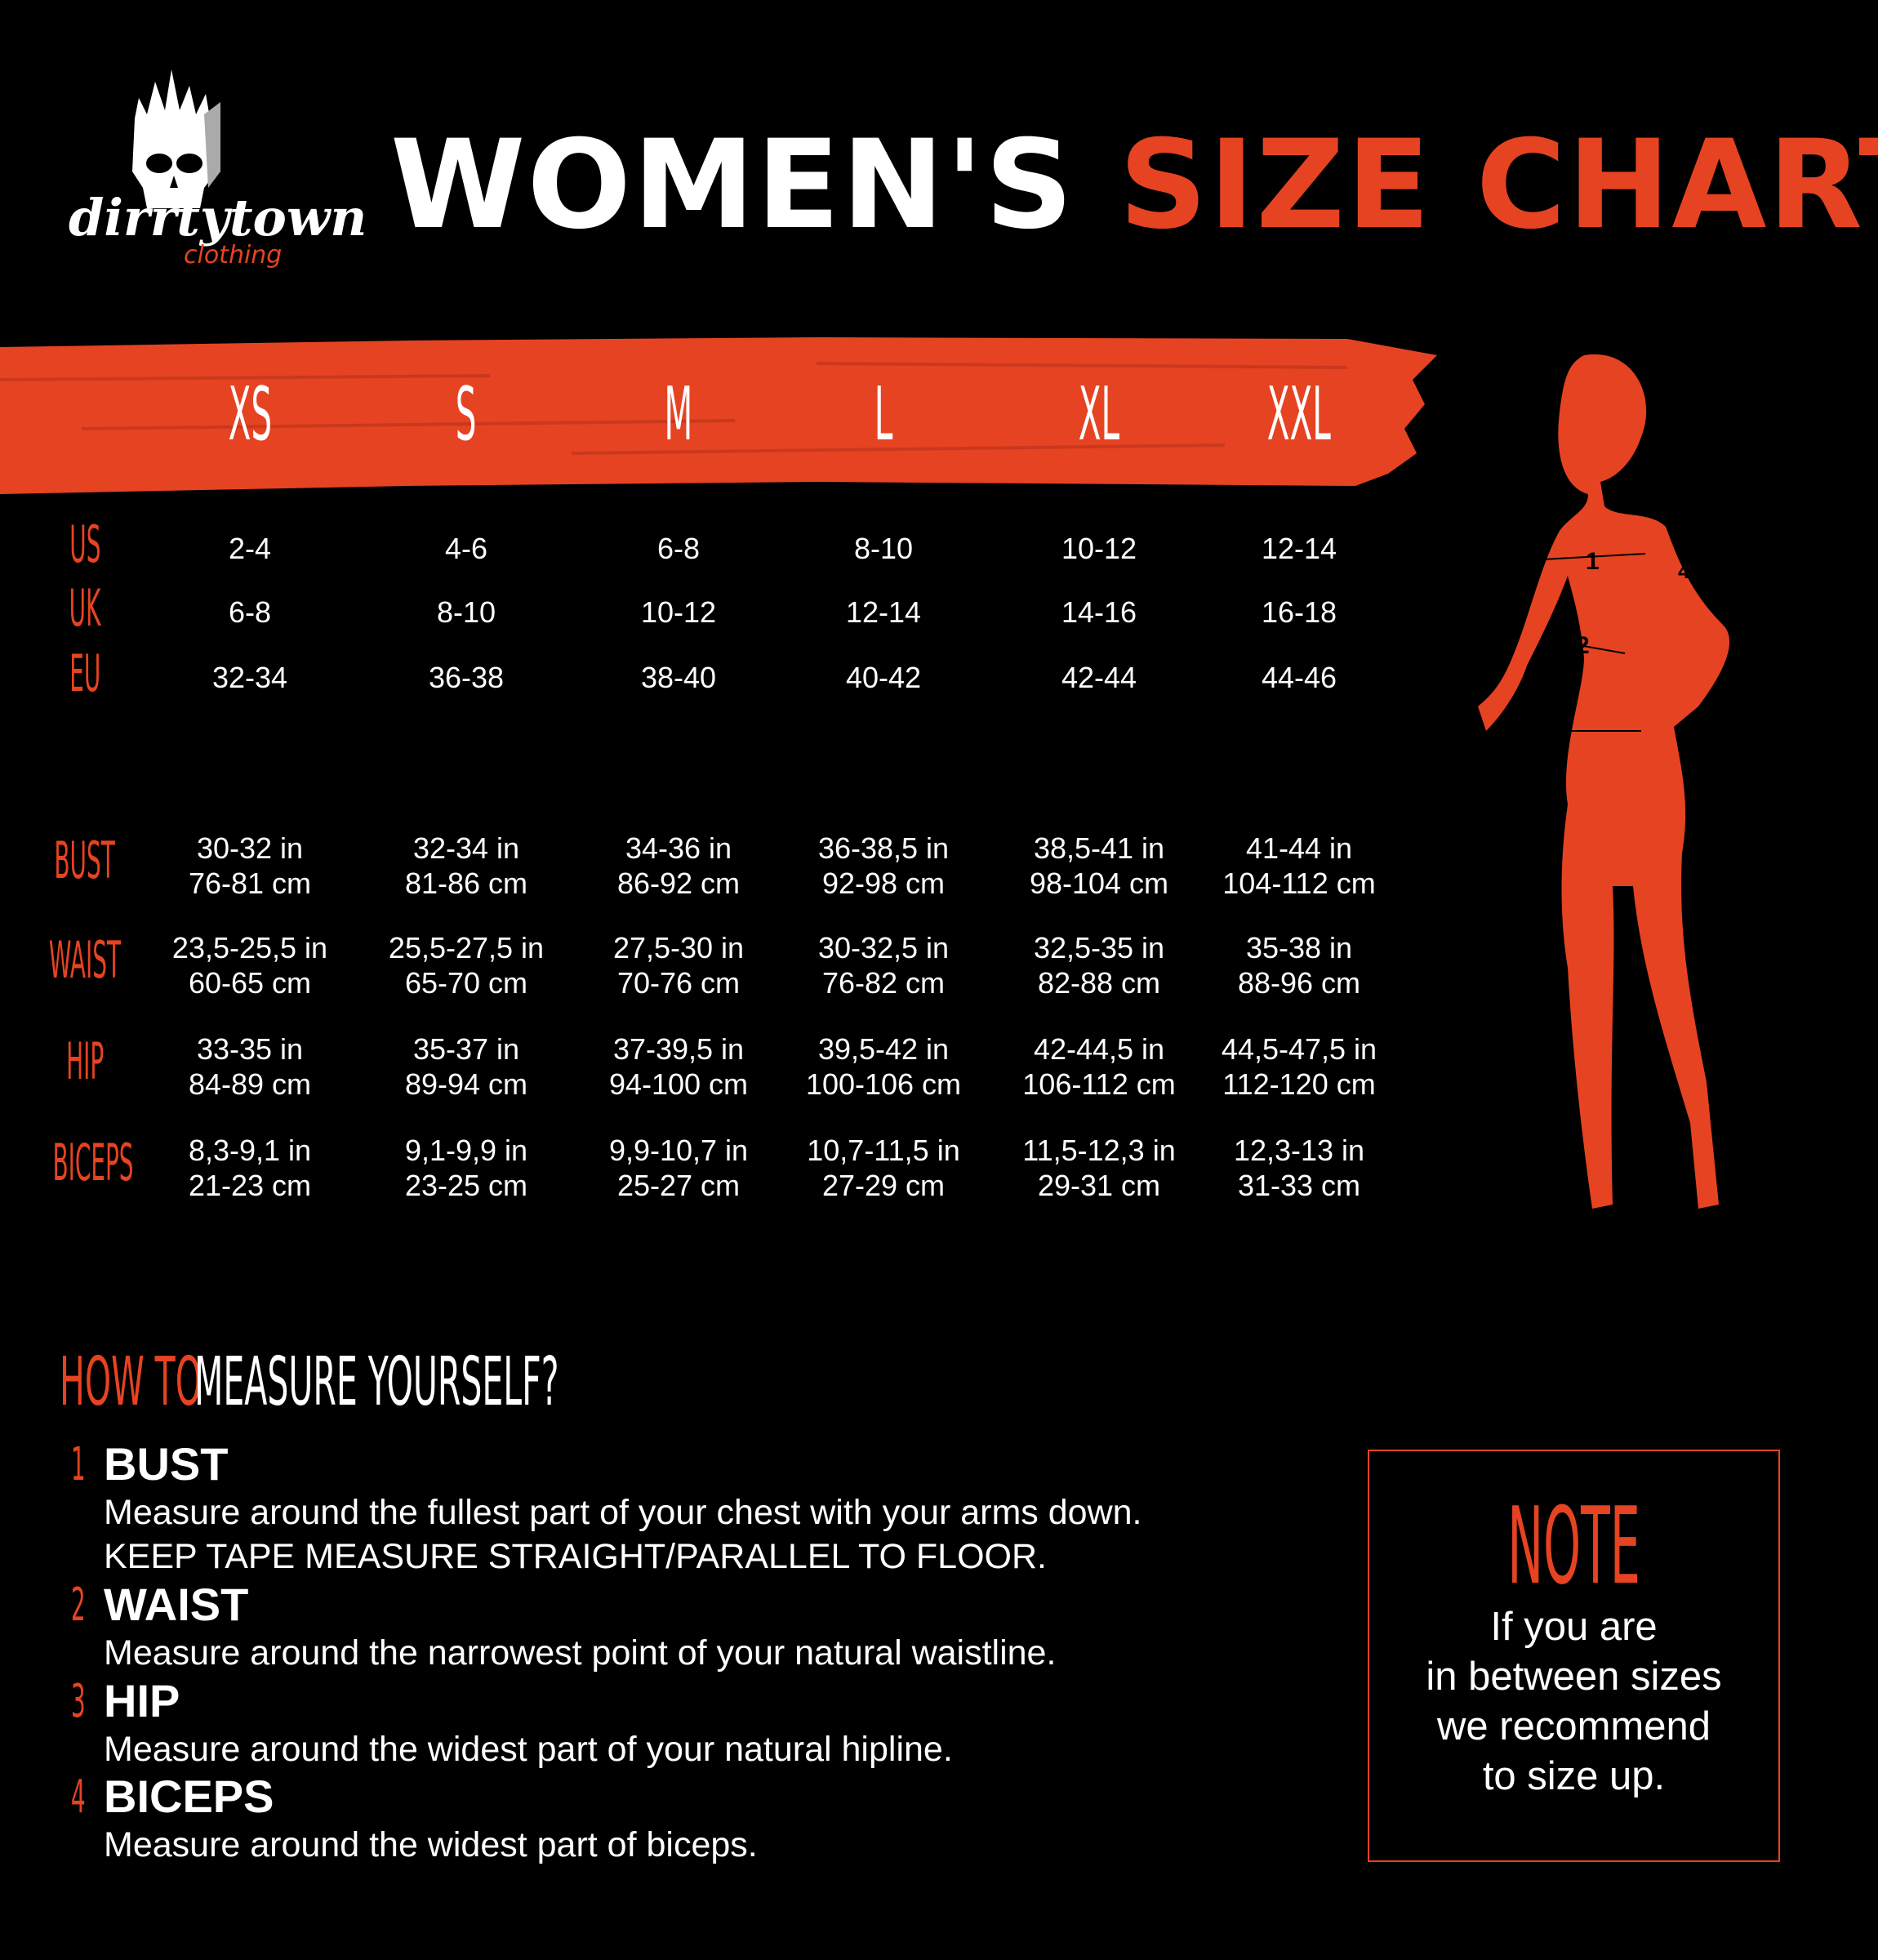  Describe the element at coordinates (250, 548) in the screenshot. I see `table-cell: 2-4` at that location.